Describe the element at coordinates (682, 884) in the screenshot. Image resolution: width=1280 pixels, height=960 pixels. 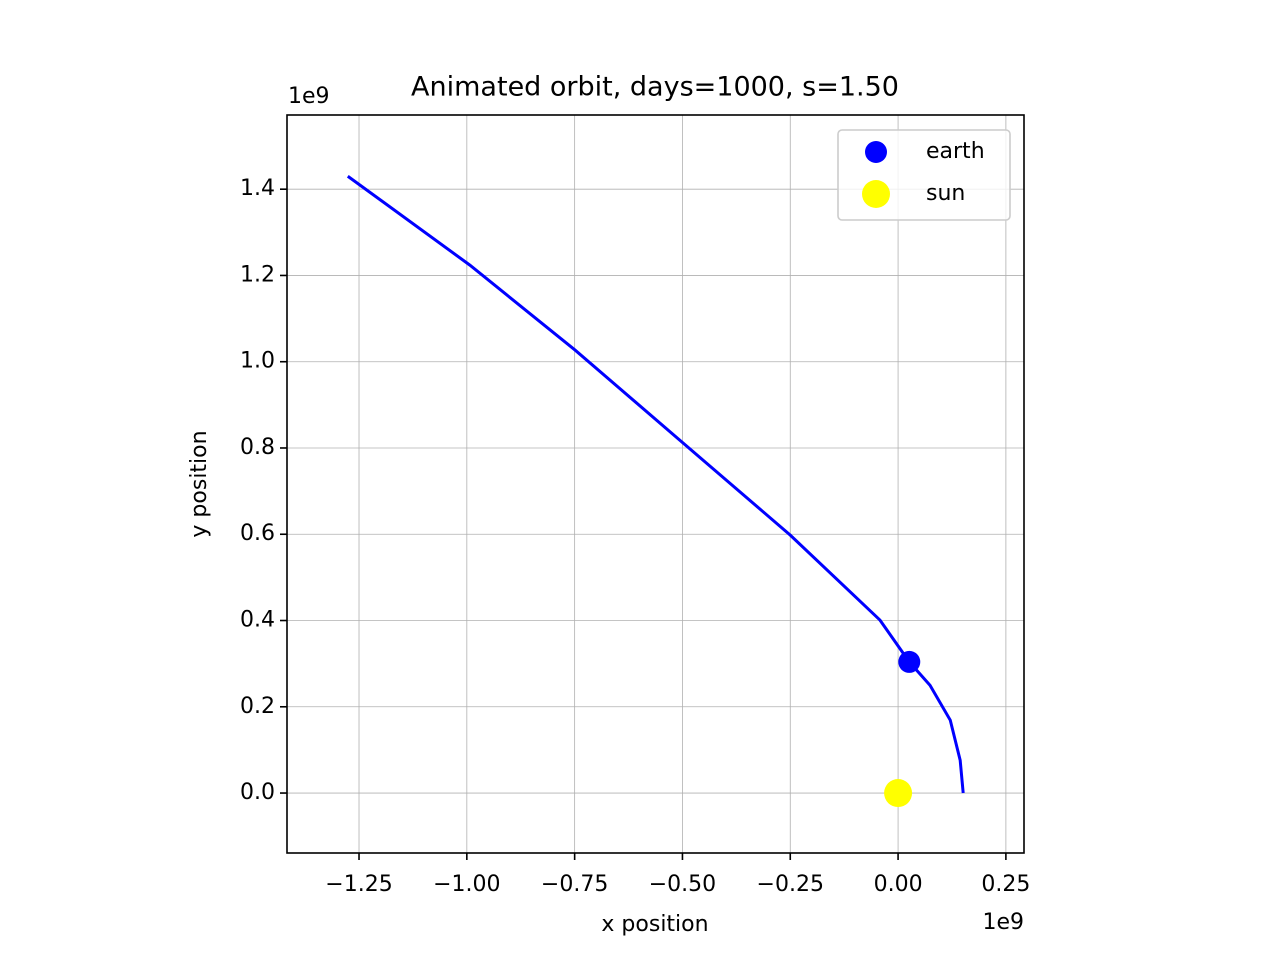
I see `x-tick-label: −0.50` at that location.